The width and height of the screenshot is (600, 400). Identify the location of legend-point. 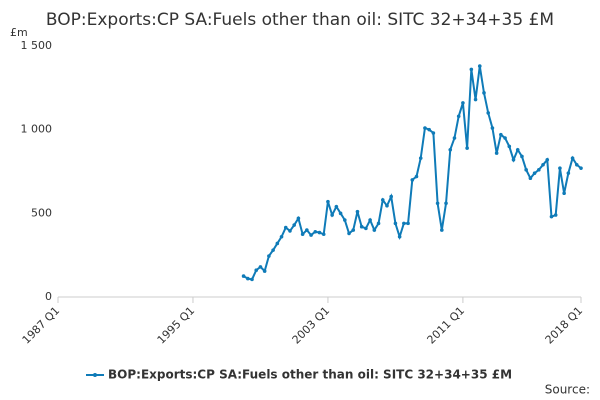
(95, 375).